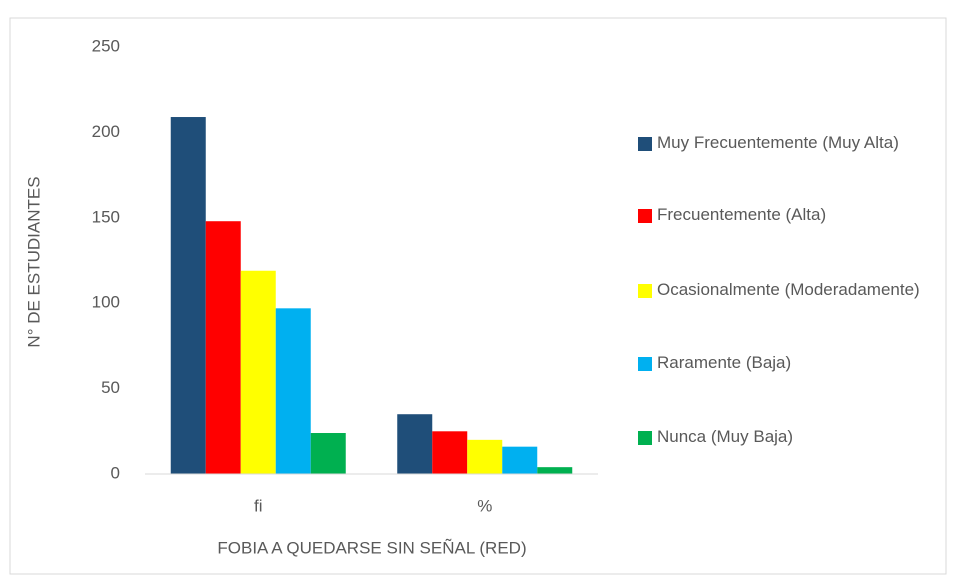 The width and height of the screenshot is (957, 582). I want to click on legend-label: Muy Frecuentemente (Muy Alta), so click(778, 142).